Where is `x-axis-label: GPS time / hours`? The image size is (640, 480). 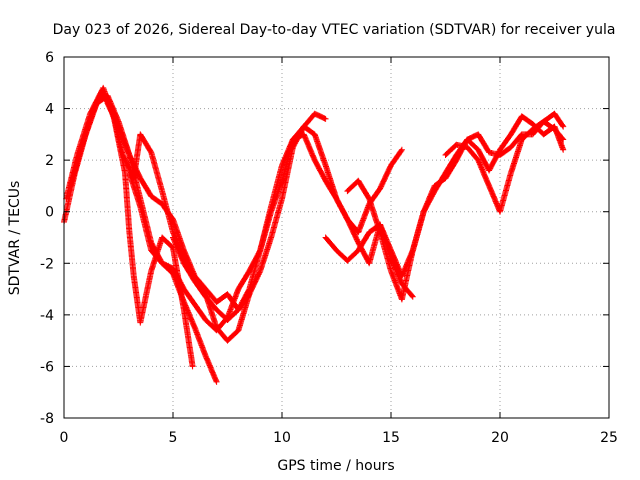 x-axis-label: GPS time / hours is located at coordinates (335, 466).